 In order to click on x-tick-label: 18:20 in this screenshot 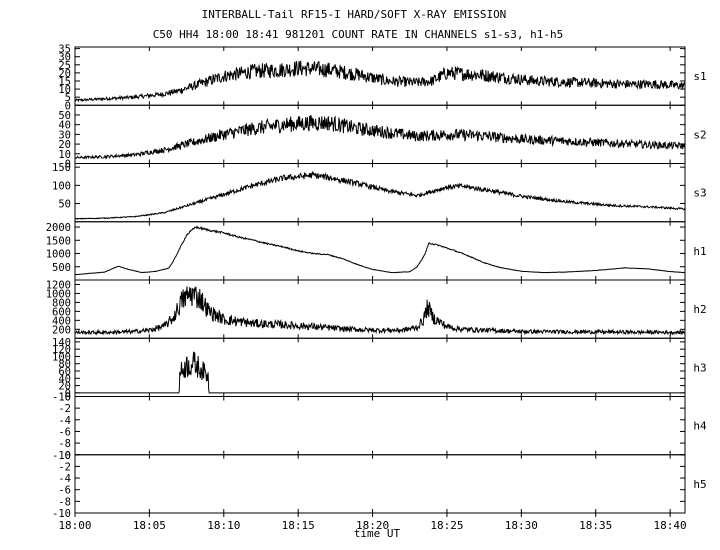, I will do `click(372, 525)`.